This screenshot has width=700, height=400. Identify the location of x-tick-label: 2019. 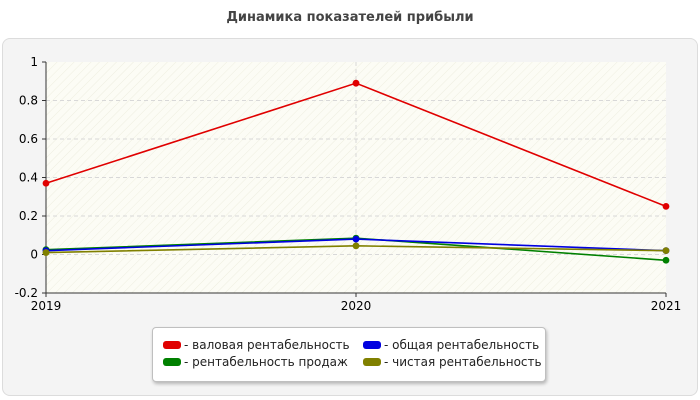
(46, 306).